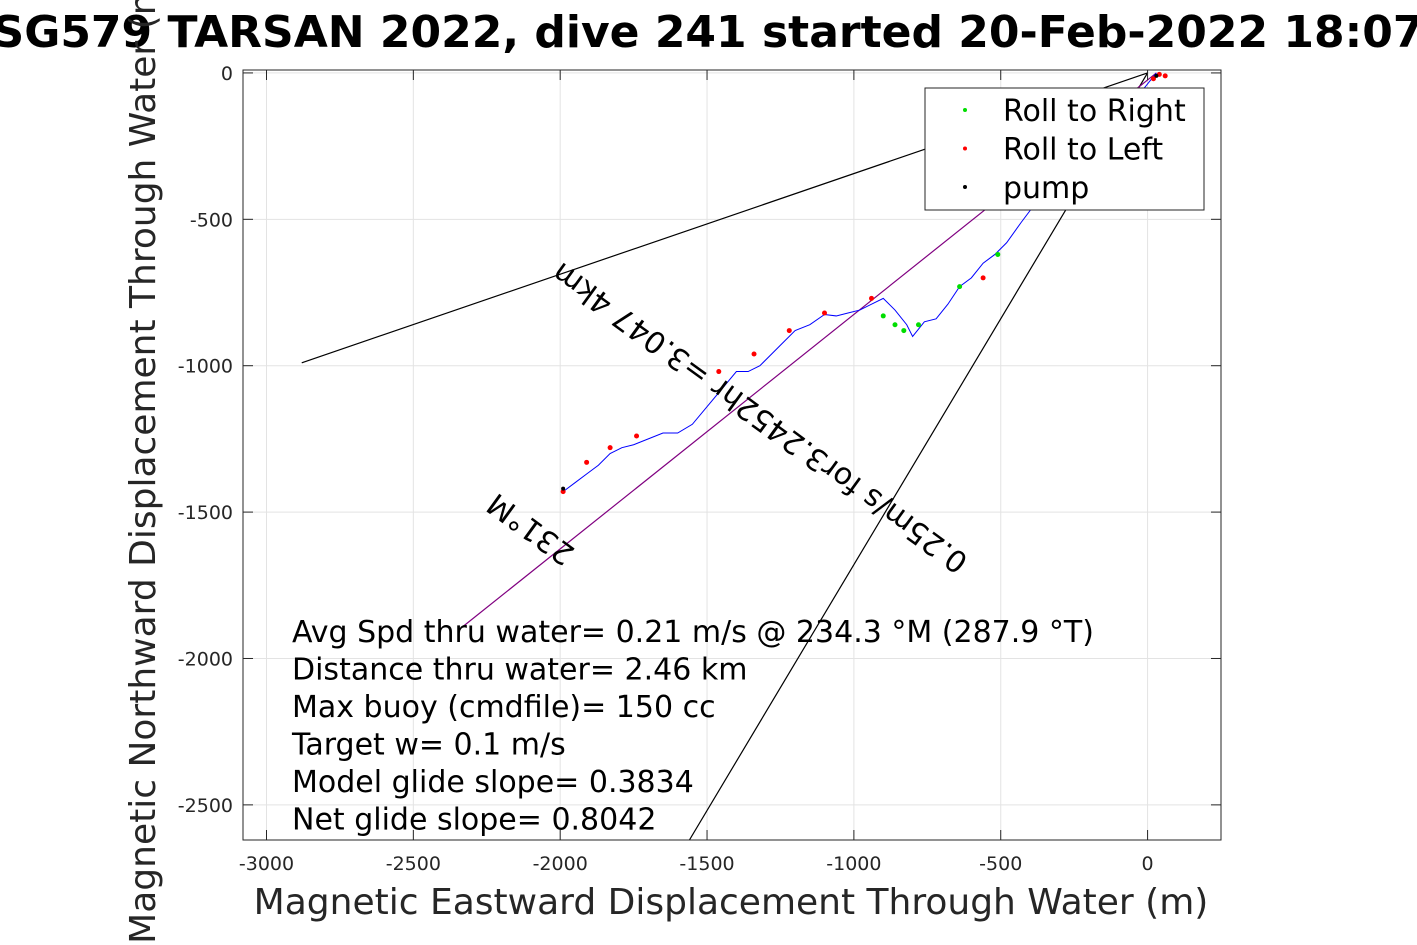 Image resolution: width=1417 pixels, height=945 pixels. What do you see at coordinates (205, 659) in the screenshot?
I see `y-tick-label: -2000` at bounding box center [205, 659].